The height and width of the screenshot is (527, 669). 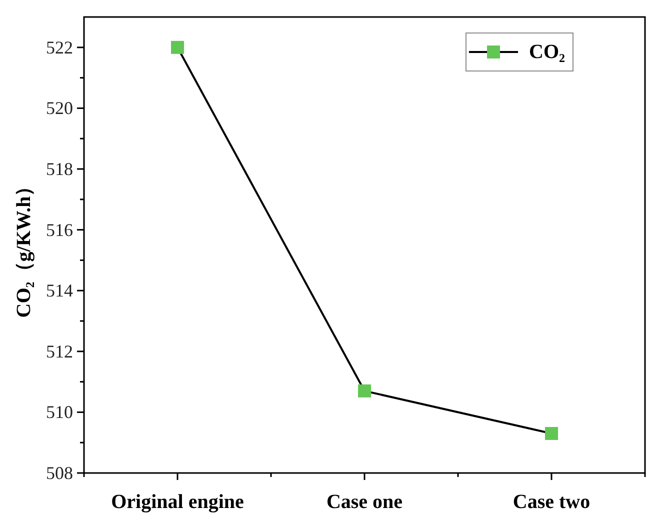 What do you see at coordinates (24, 247) in the screenshot?
I see `ylabel: CO₂（g/KW.h）` at bounding box center [24, 247].